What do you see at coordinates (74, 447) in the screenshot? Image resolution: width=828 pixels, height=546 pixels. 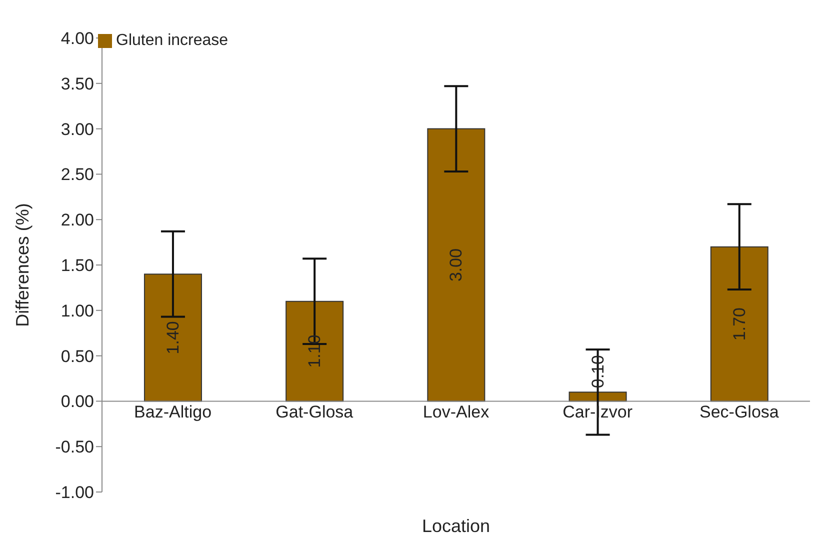 I see `y-tick-label: -0.50` at bounding box center [74, 447].